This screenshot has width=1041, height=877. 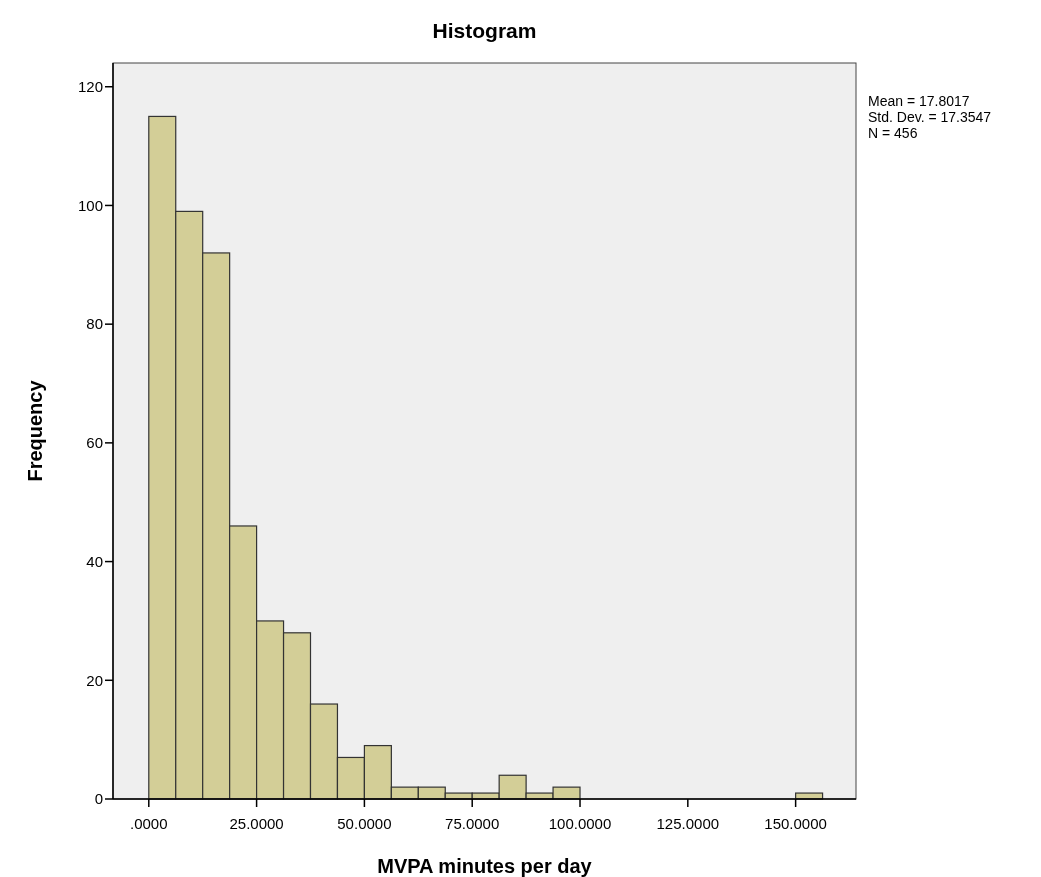 What do you see at coordinates (580, 823) in the screenshot?
I see `x-tick-label: 100.0000` at bounding box center [580, 823].